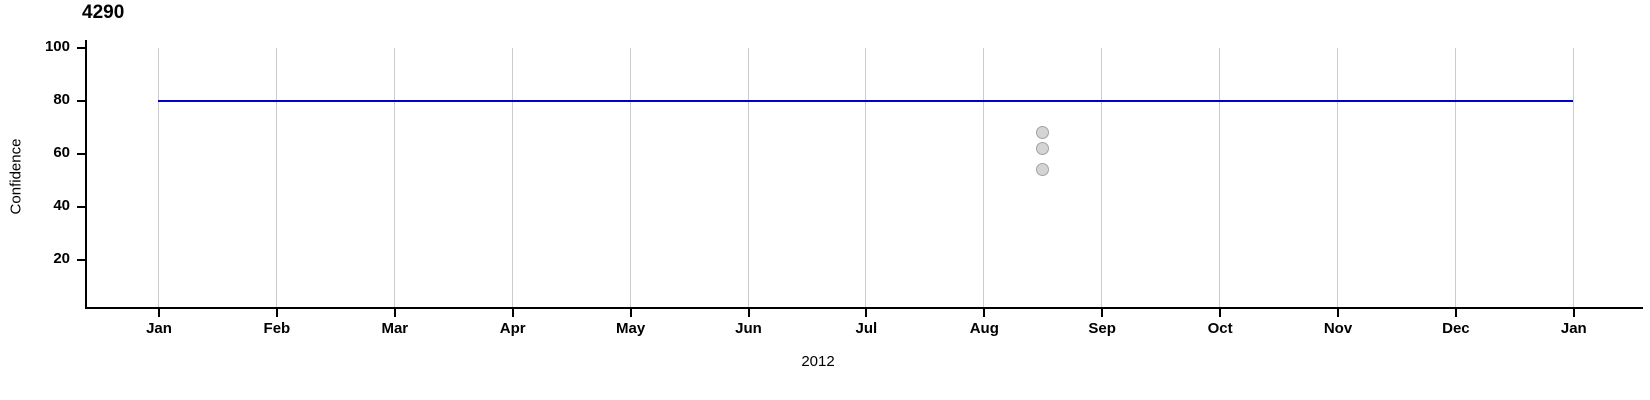  What do you see at coordinates (103, 12) in the screenshot?
I see `chart-title: 4290` at bounding box center [103, 12].